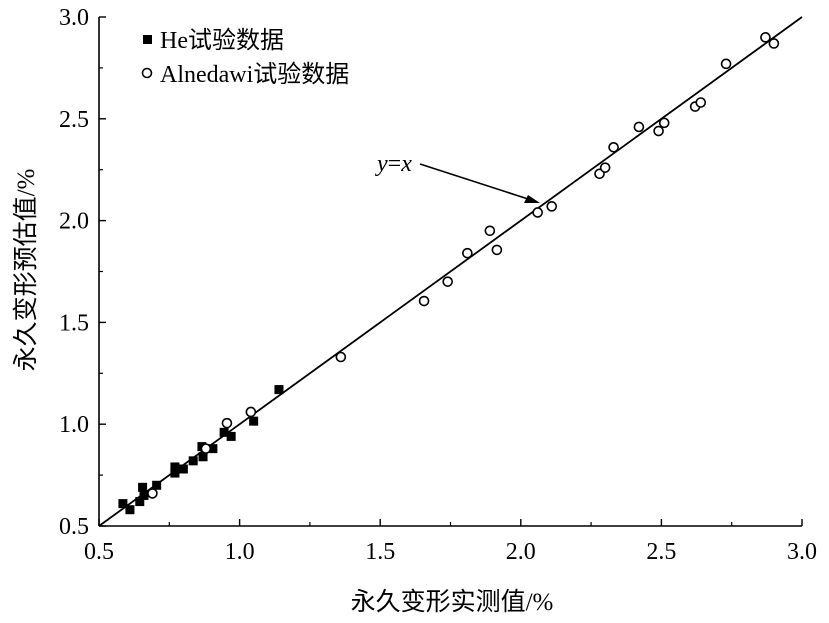 The height and width of the screenshot is (623, 829). What do you see at coordinates (74, 527) in the screenshot?
I see `y-tick-label: 0.5` at bounding box center [74, 527].